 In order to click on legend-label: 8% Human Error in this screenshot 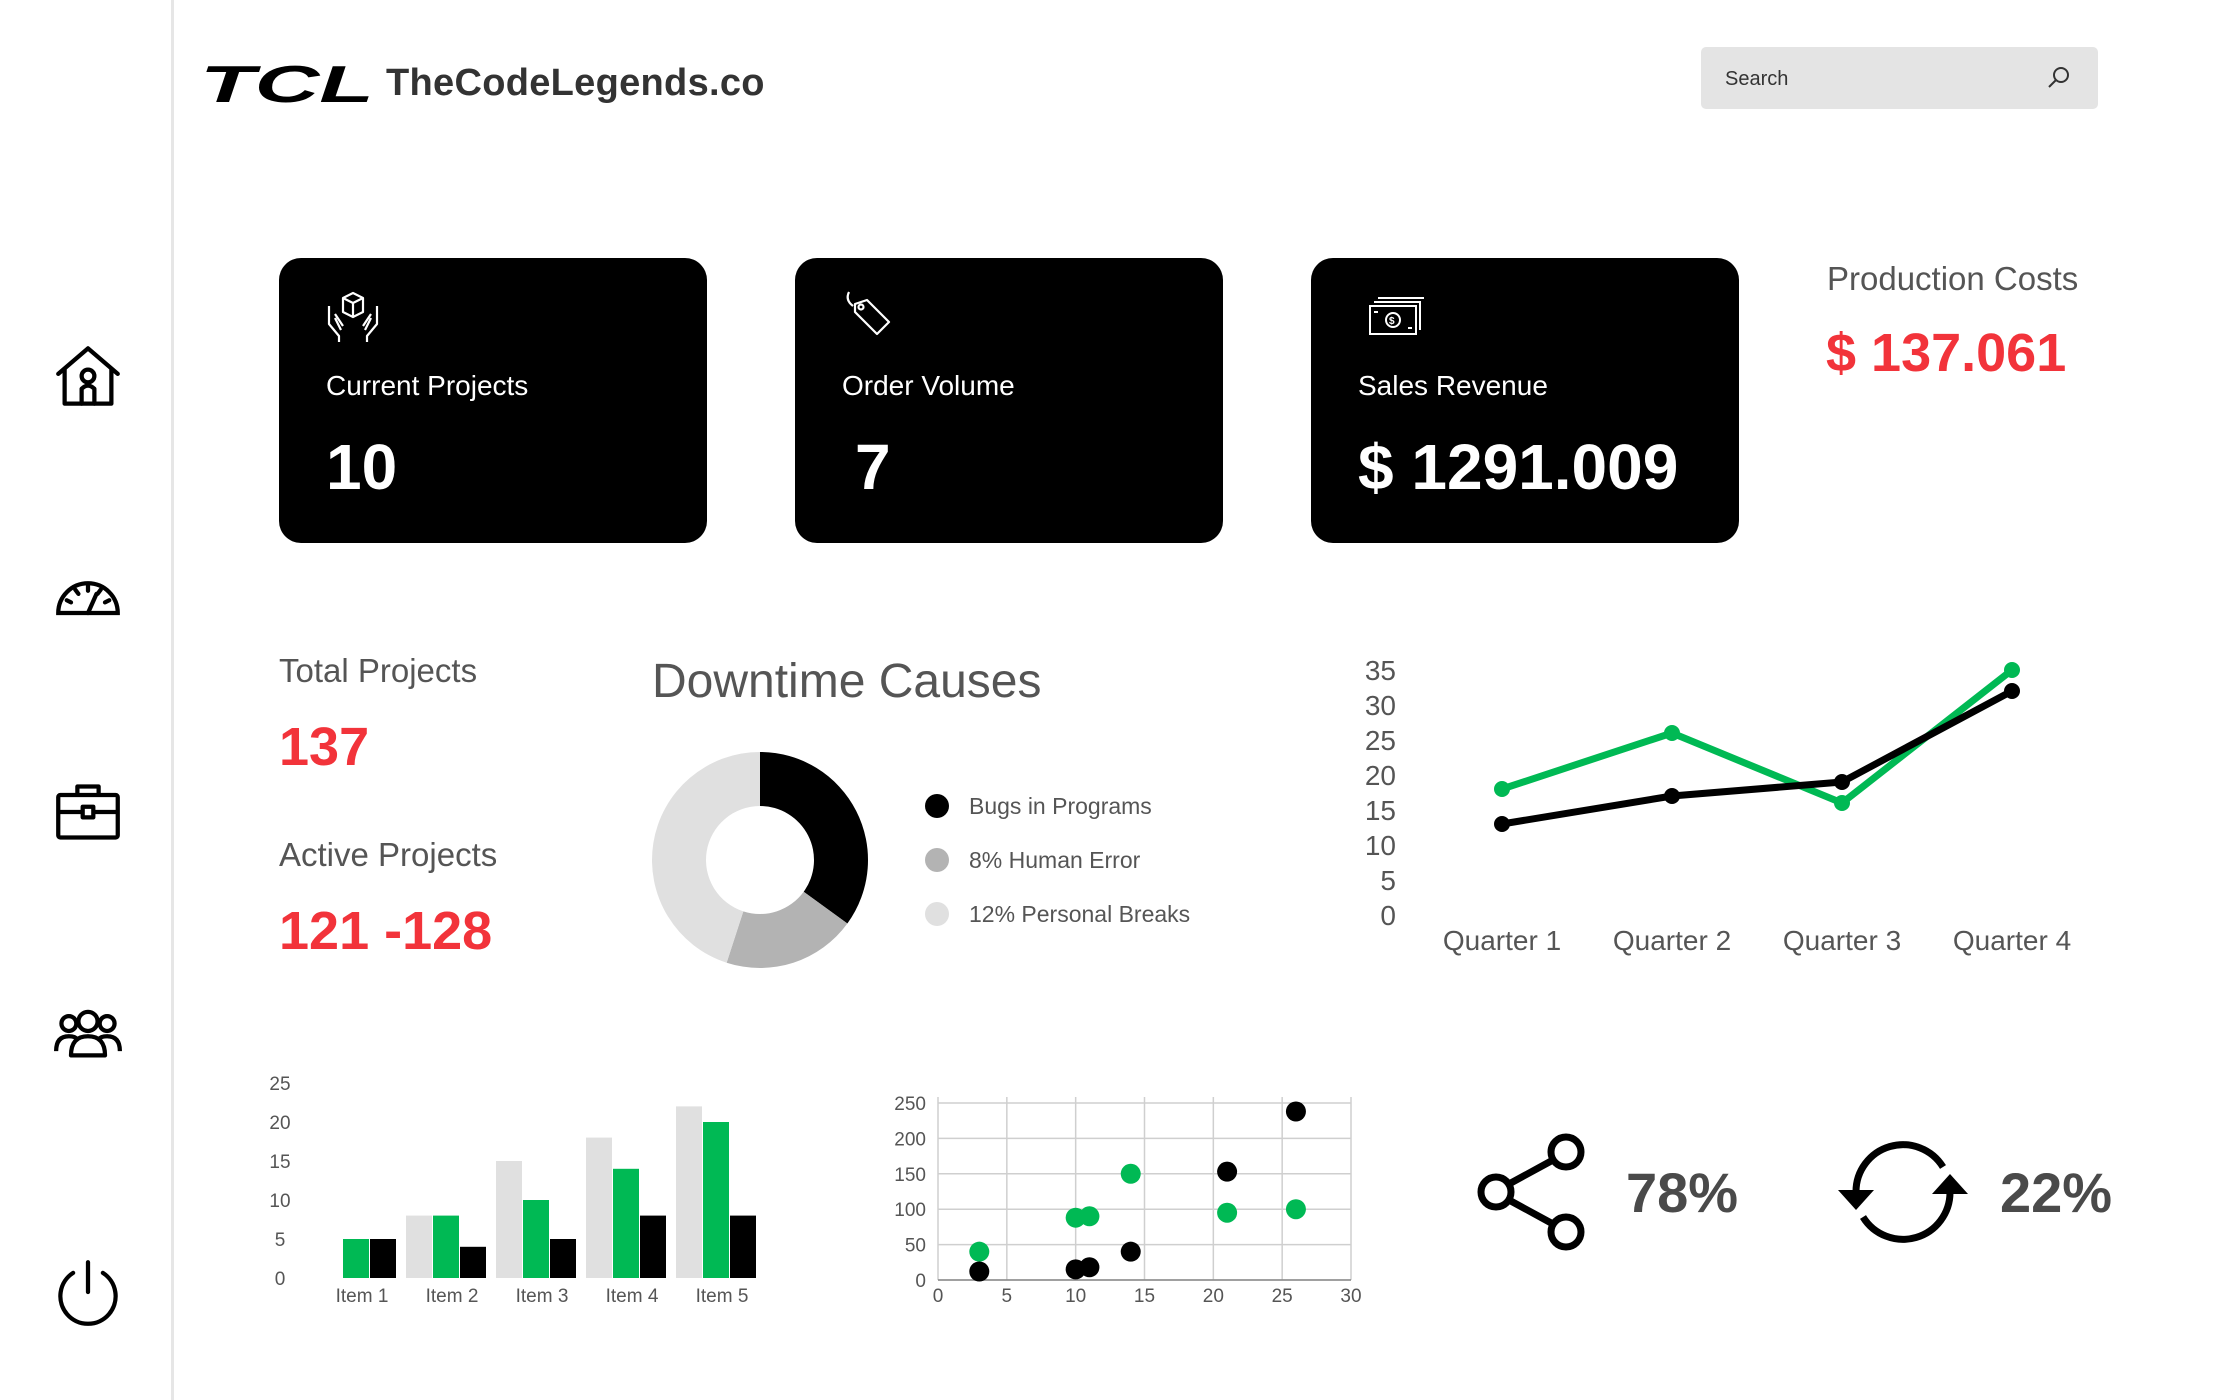, I will do `click(1055, 860)`.